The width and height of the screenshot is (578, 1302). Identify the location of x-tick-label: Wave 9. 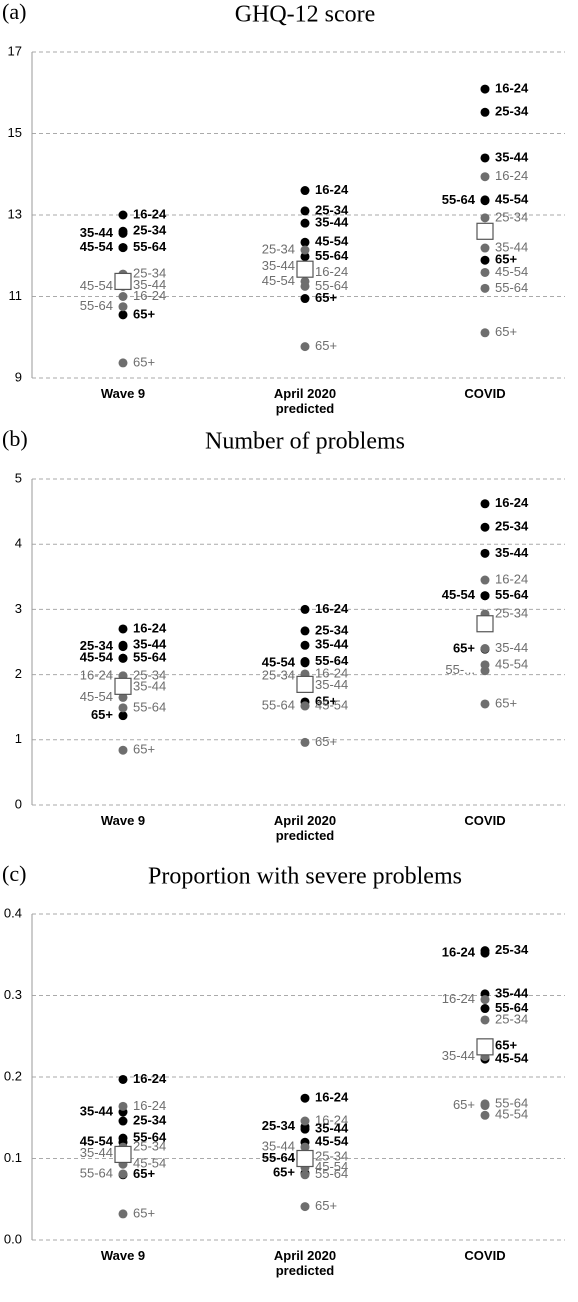
(123, 820).